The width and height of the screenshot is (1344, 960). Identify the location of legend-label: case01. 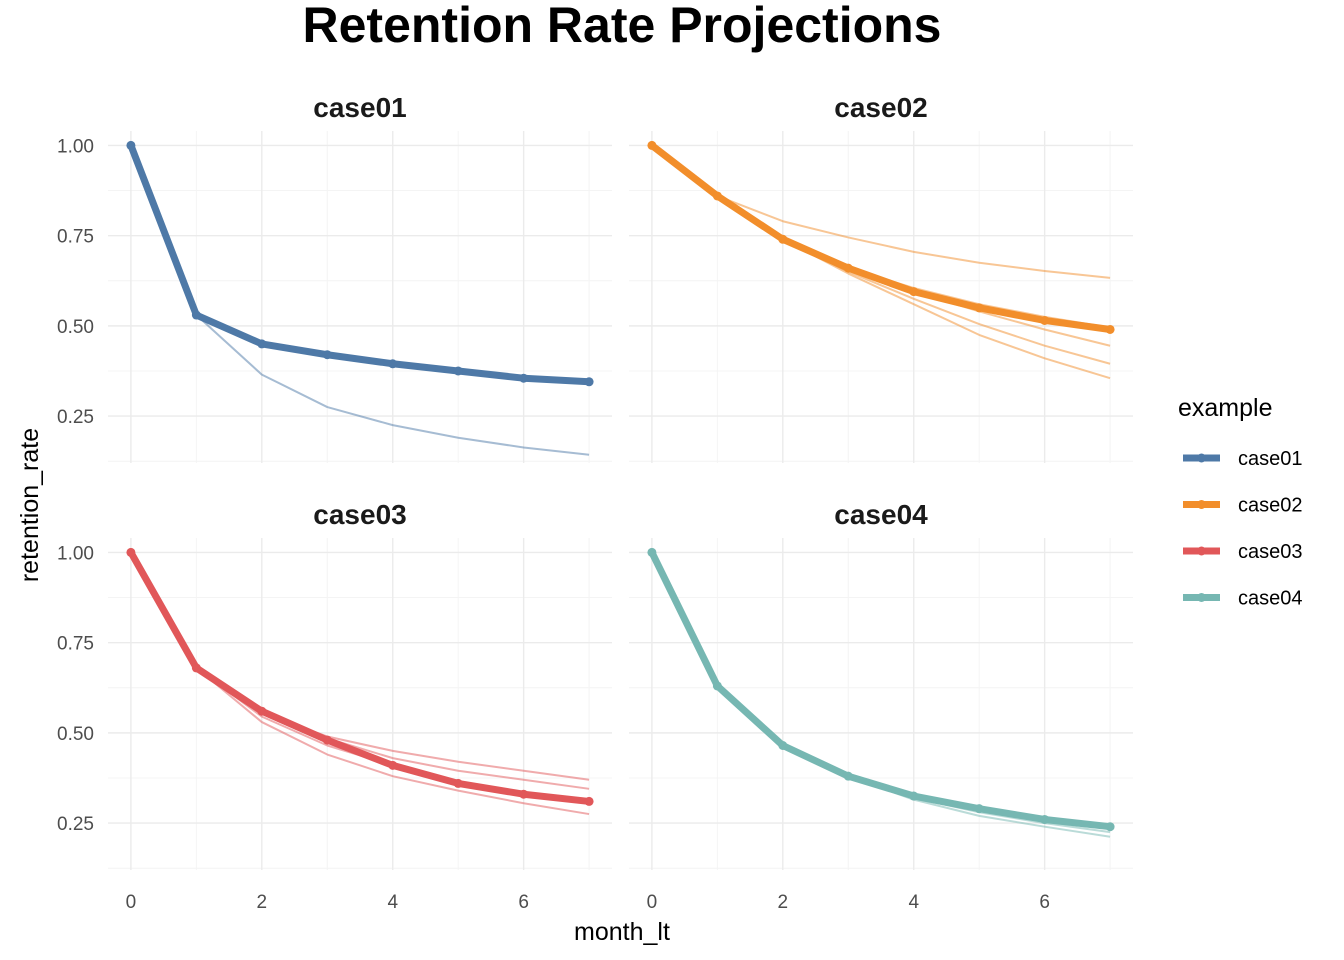
(1270, 459).